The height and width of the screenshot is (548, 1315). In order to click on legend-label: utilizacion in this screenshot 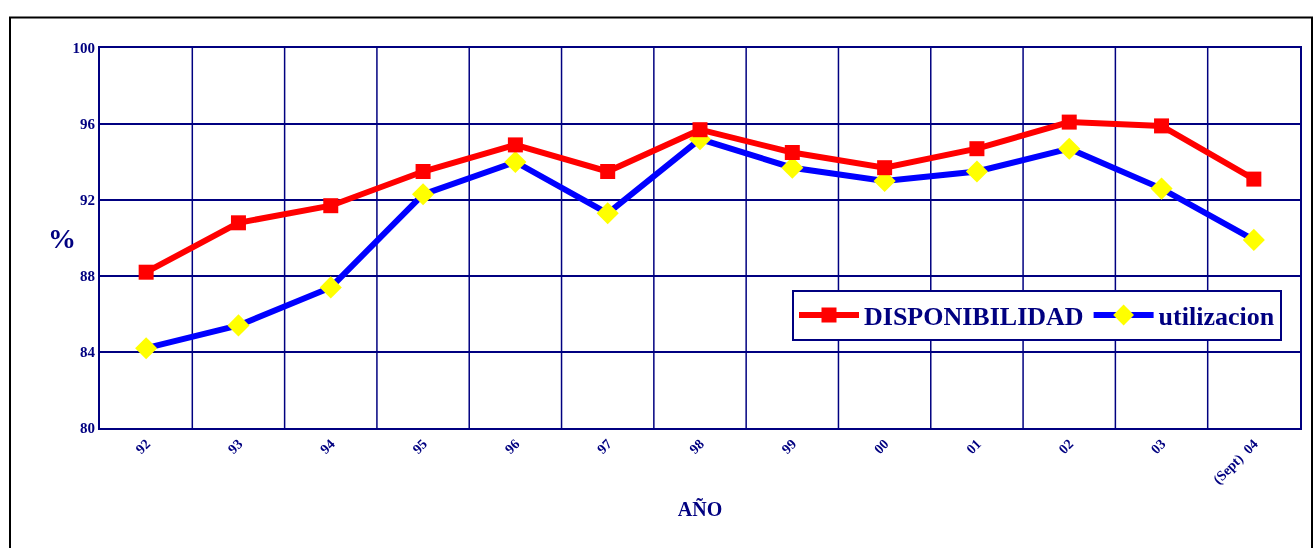, I will do `click(1216, 317)`.